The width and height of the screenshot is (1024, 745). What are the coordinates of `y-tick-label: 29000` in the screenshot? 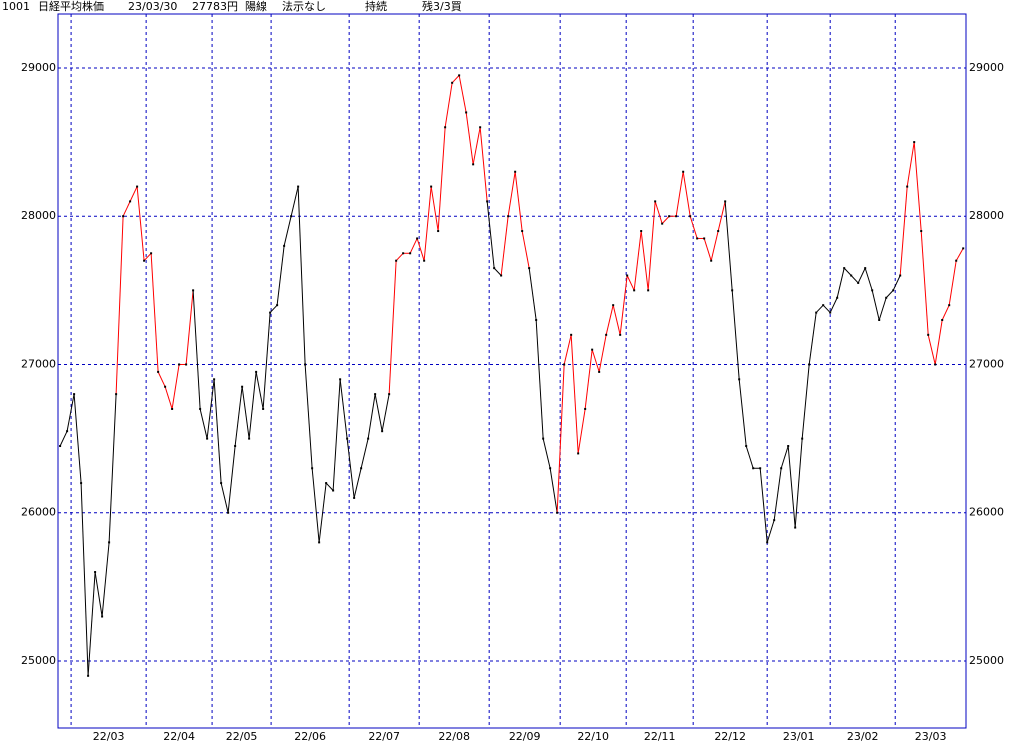 It's located at (38, 67).